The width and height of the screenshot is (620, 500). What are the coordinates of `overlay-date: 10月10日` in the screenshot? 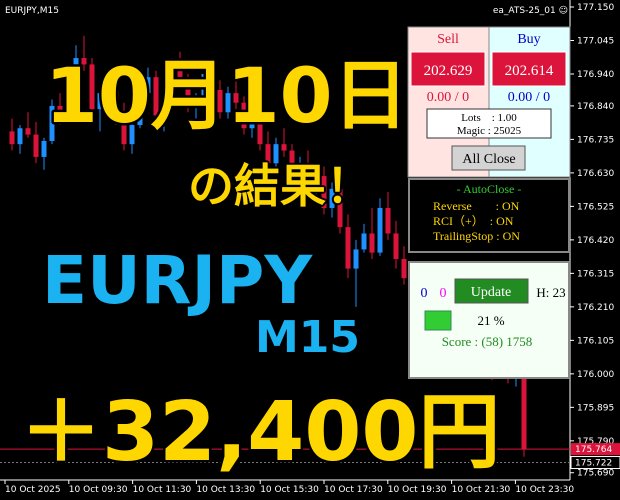 It's located at (227, 95).